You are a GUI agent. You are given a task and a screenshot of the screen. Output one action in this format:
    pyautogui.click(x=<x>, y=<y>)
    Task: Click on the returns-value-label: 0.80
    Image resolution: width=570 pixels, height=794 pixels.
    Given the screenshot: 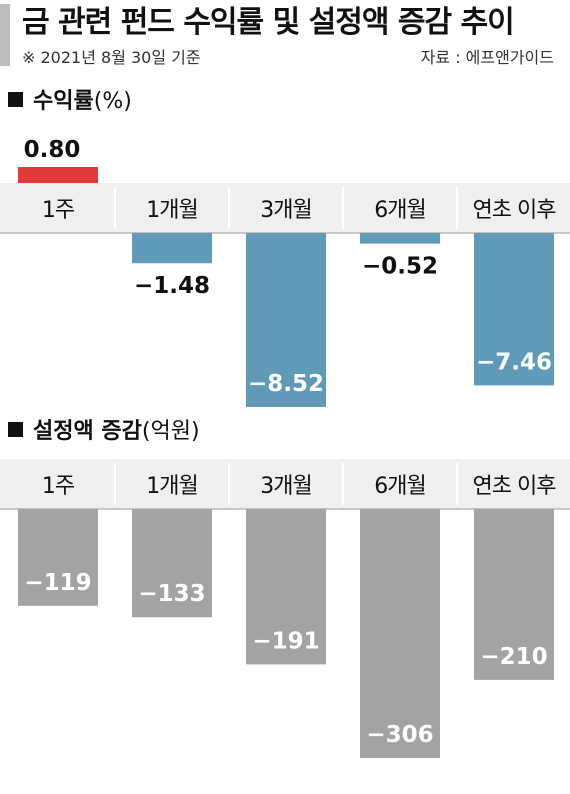 What is the action you would take?
    pyautogui.click(x=52, y=150)
    